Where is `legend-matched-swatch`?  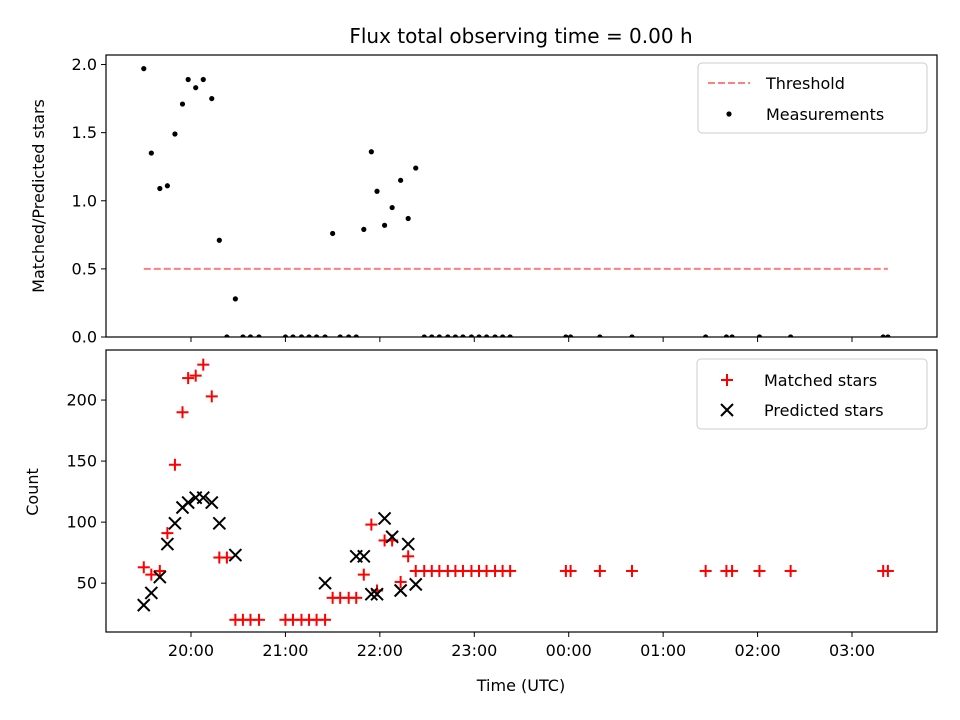
legend-matched-swatch is located at coordinates (727, 380).